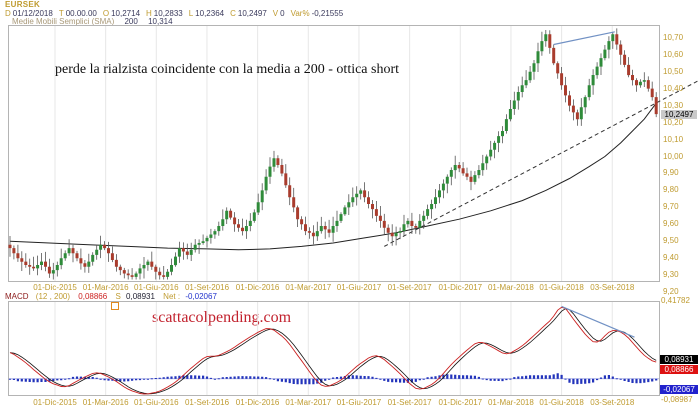 Image resolution: width=700 pixels, height=414 pixels. What do you see at coordinates (679, 114) in the screenshot?
I see `last-price-badge: 10,2497` at bounding box center [679, 114].